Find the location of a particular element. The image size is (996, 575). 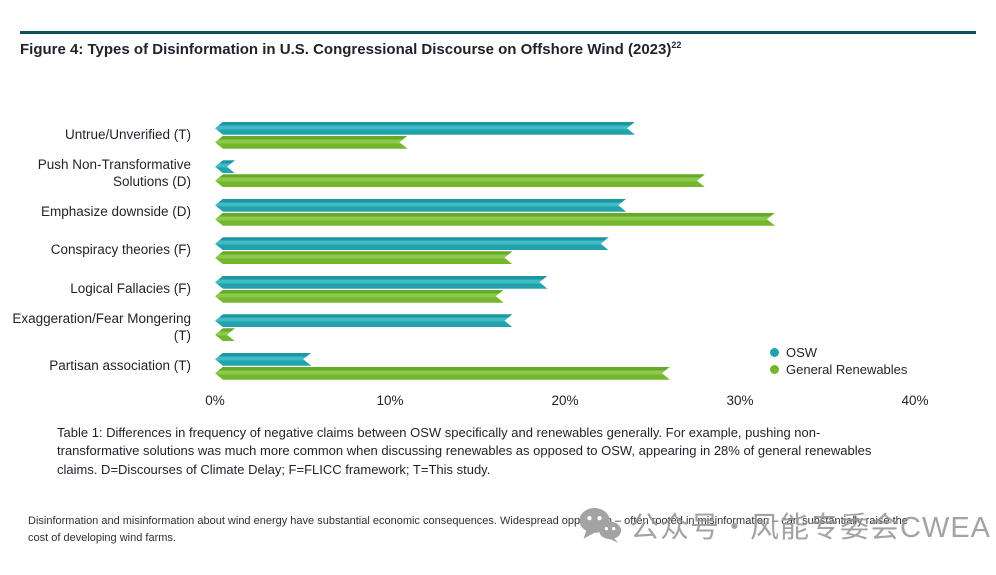

watermark: 公众号・风能专委会CWEA is located at coordinates (784, 525).